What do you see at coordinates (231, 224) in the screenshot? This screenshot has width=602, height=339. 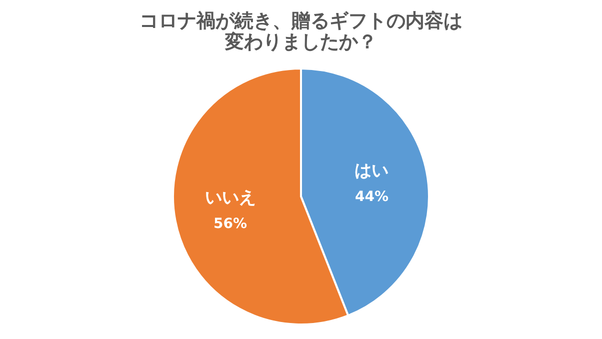 I see `data-label: 56%` at bounding box center [231, 224].